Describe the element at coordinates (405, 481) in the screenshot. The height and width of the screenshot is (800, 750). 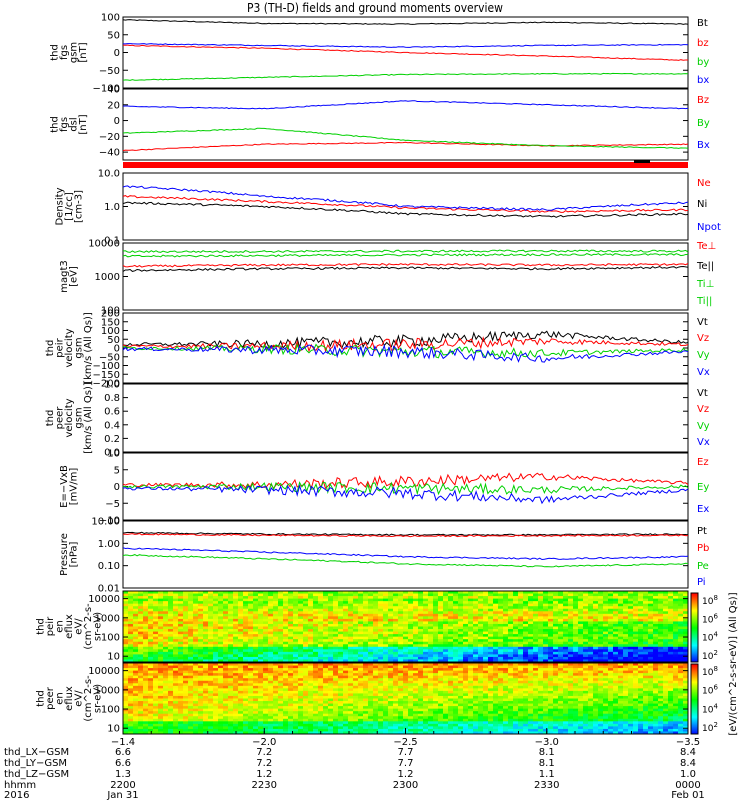
I see `series-line-Ez` at that location.